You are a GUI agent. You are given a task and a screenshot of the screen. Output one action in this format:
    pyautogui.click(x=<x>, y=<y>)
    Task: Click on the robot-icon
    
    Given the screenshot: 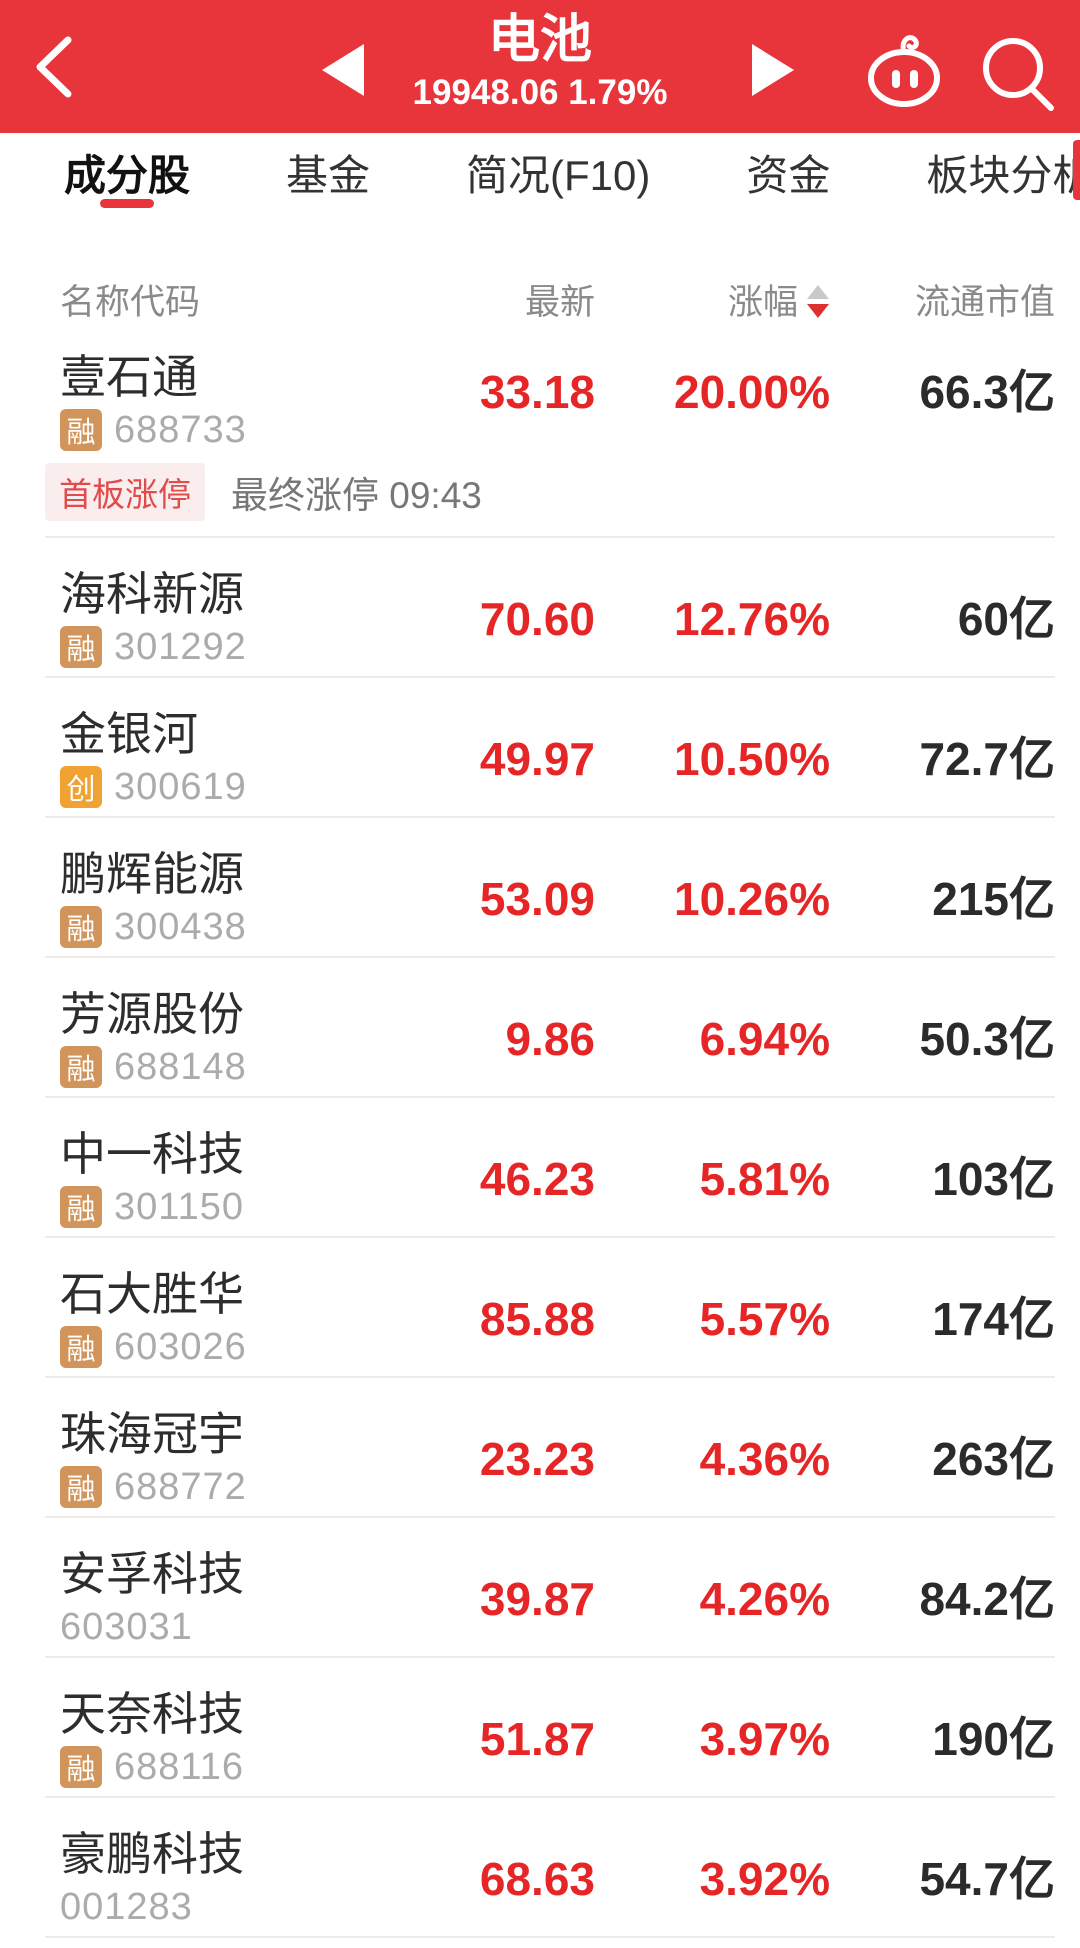 What is the action you would take?
    pyautogui.click(x=904, y=71)
    